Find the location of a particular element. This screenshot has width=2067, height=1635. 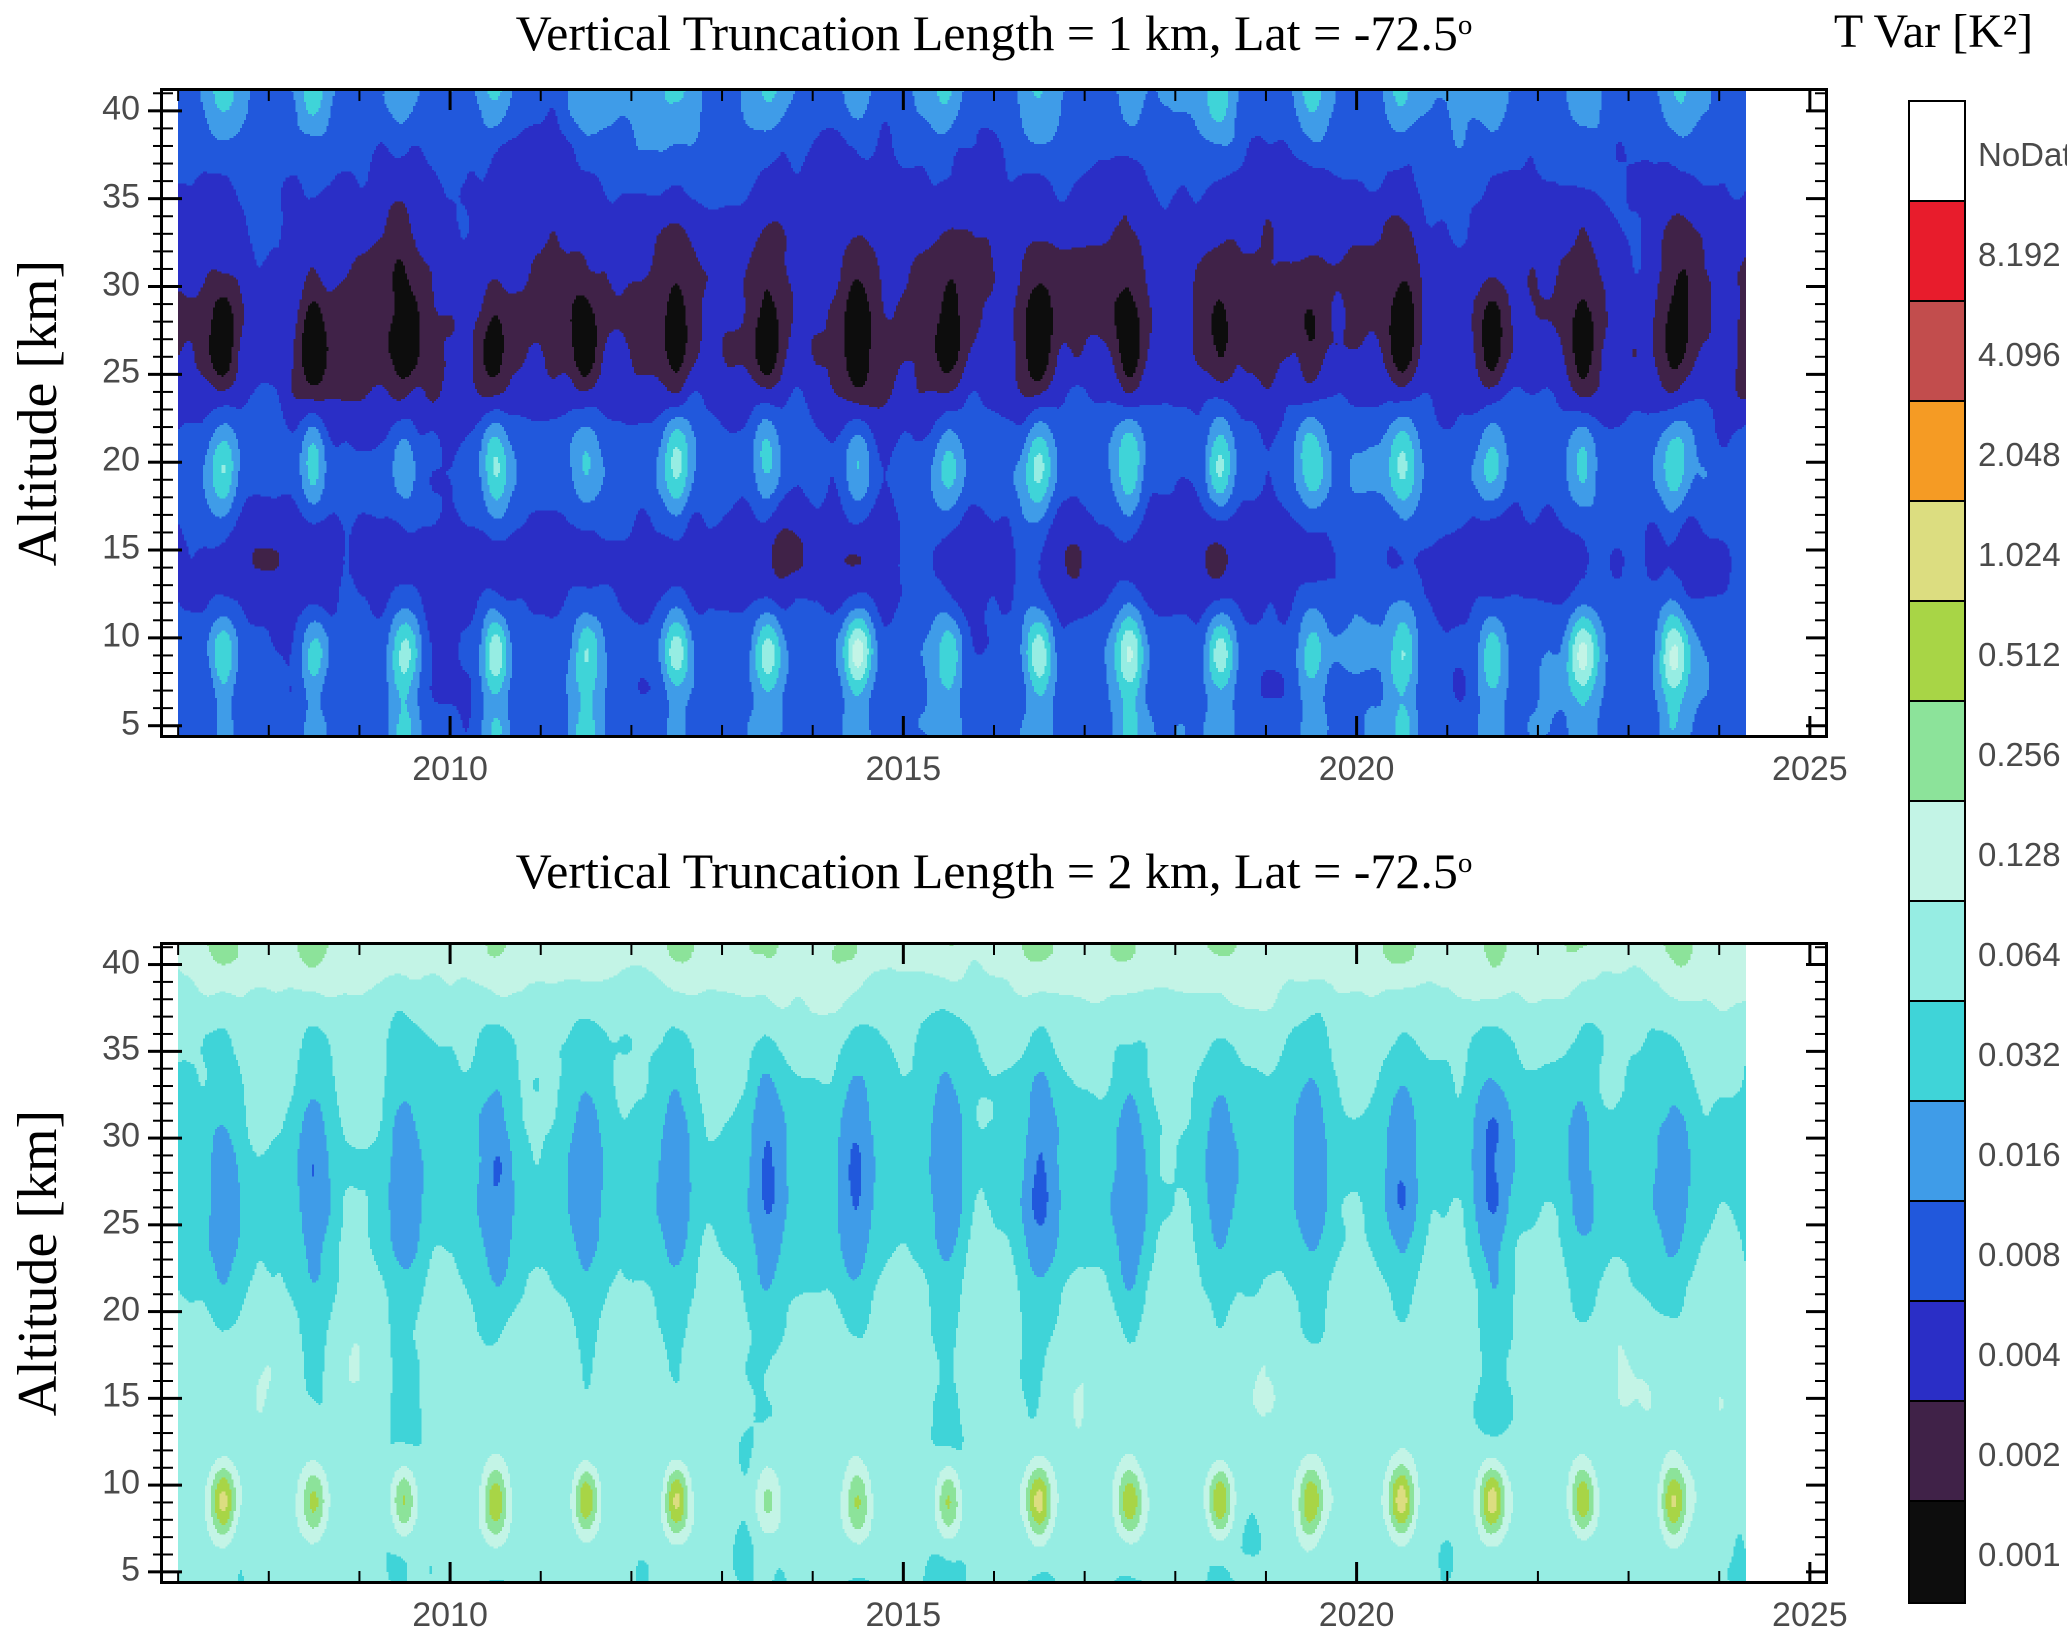

colorbar-label: 0.008 is located at coordinates (2019, 1254).